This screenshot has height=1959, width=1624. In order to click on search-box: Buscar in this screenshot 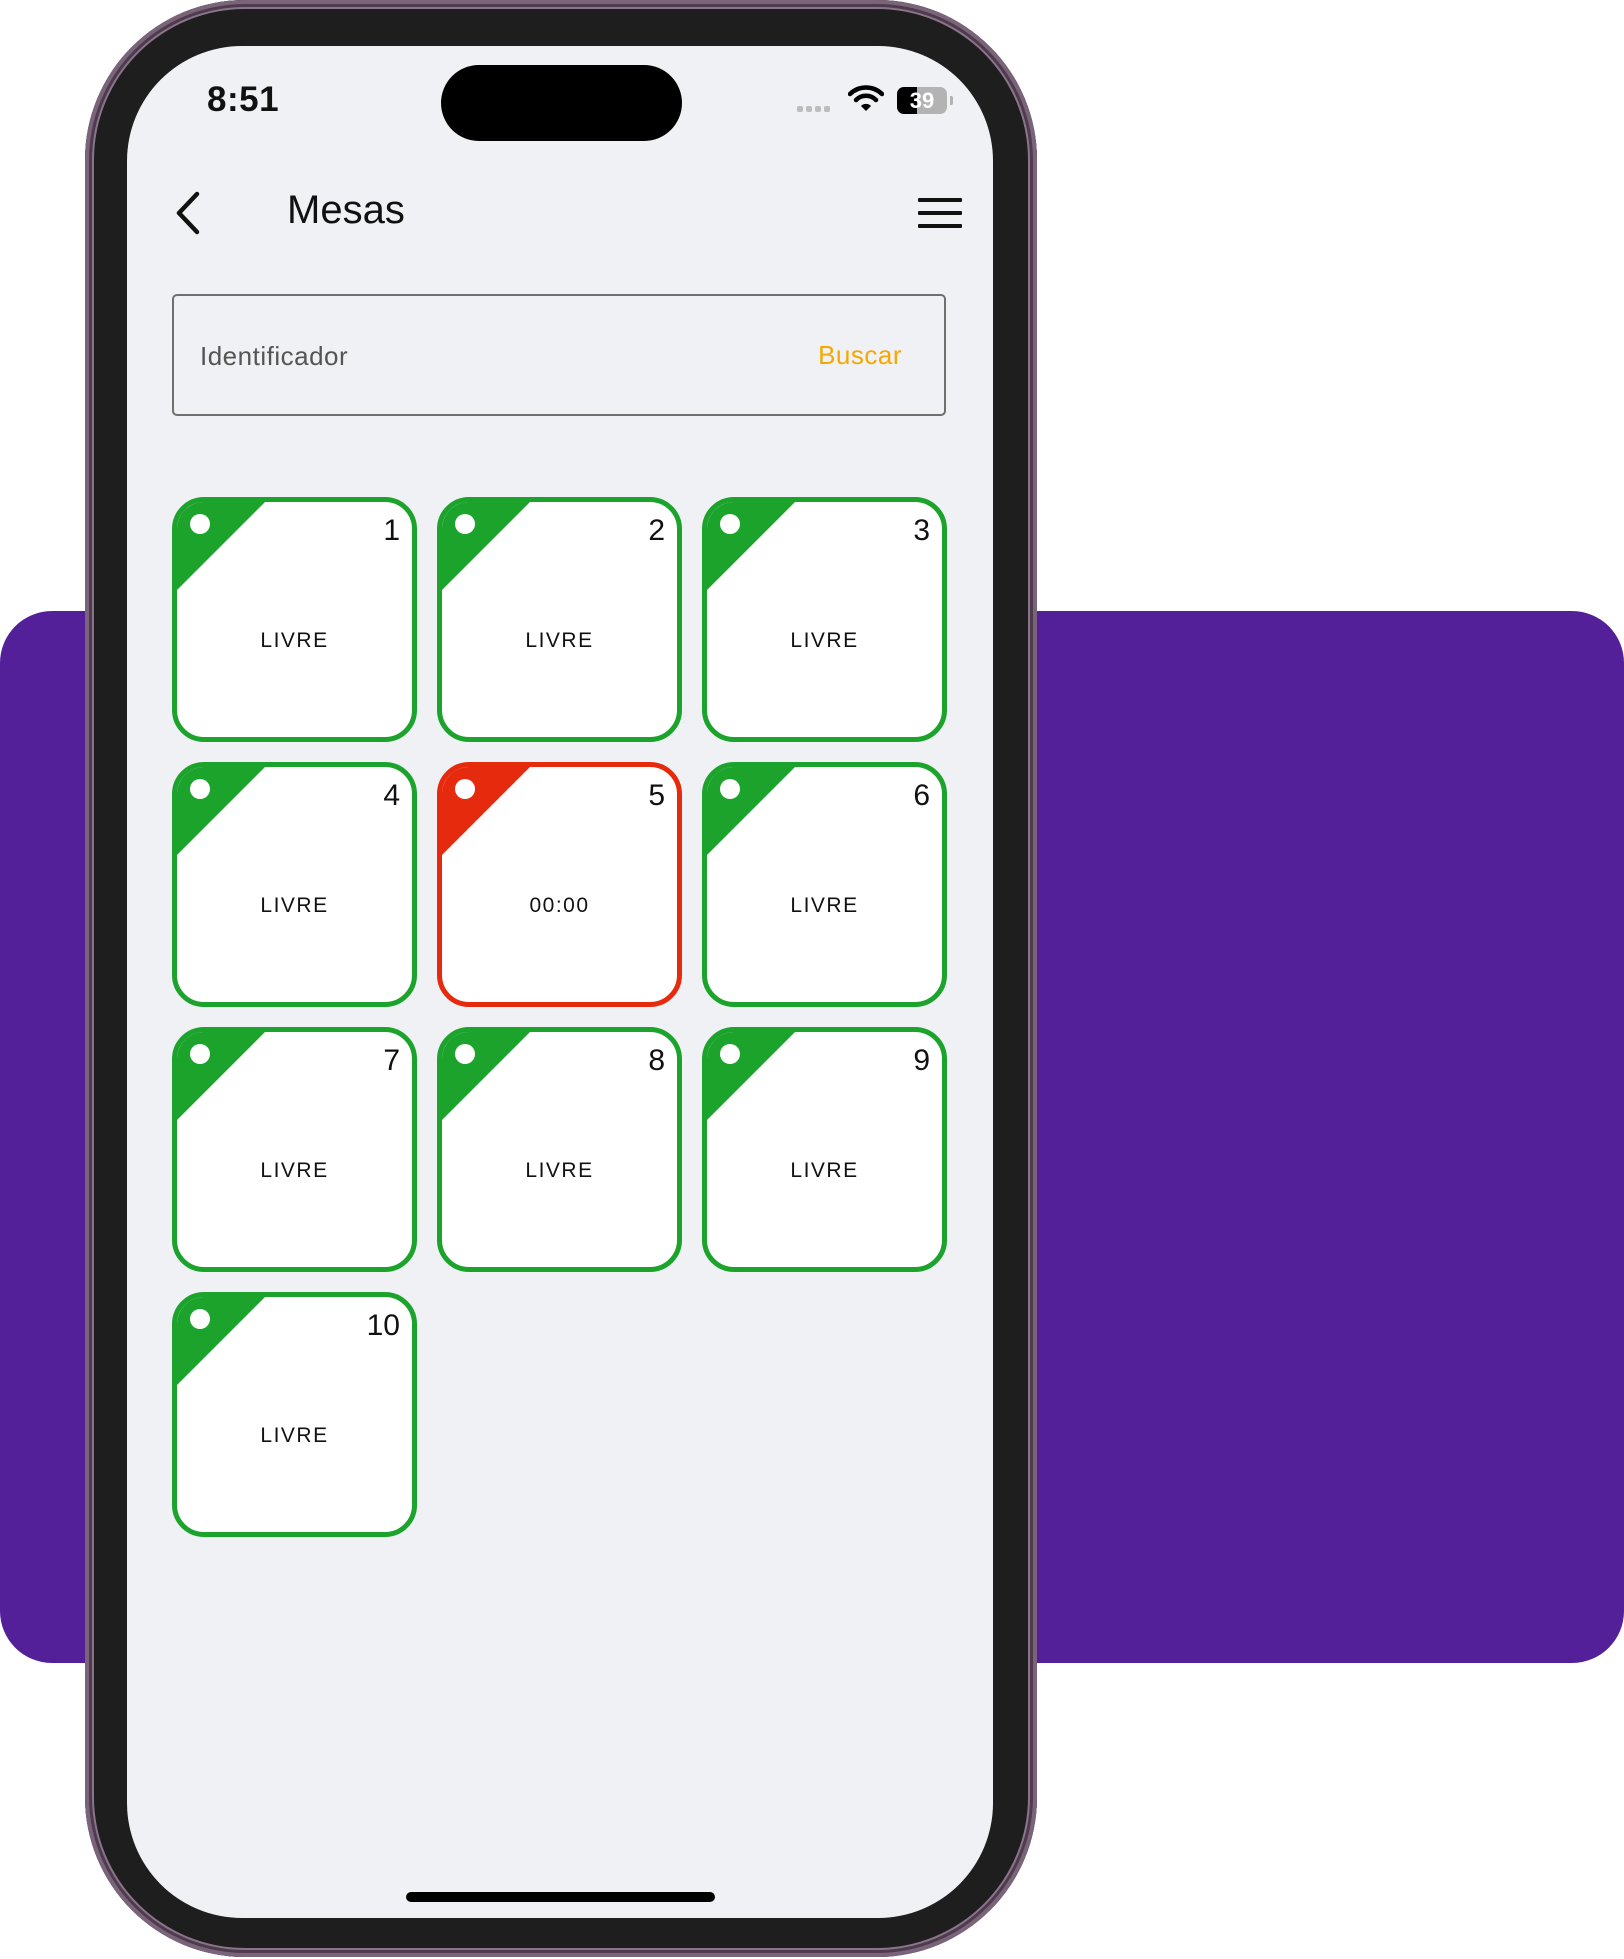, I will do `click(559, 355)`.